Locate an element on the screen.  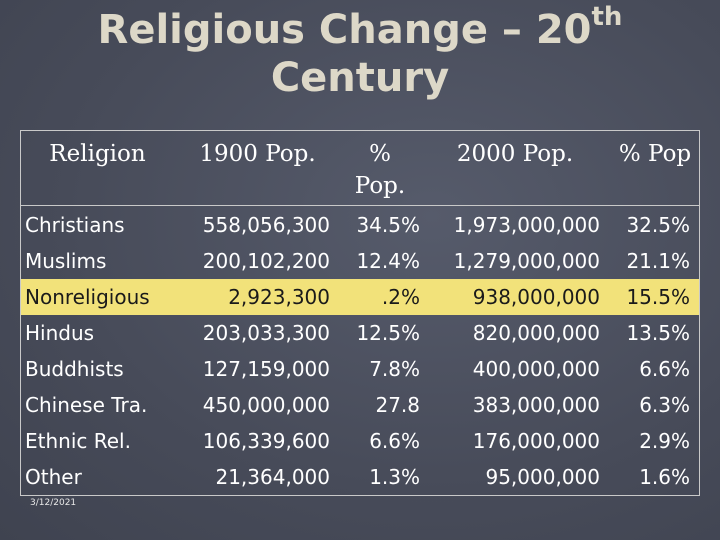
table-cell: 95,000,000 is located at coordinates (542, 477).